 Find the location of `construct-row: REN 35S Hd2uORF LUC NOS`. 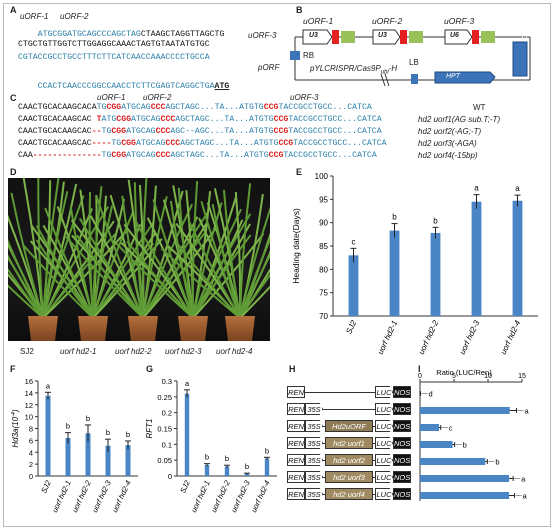

construct-row: REN 35S Hd2uORF LUC NOS is located at coordinates (357, 426).